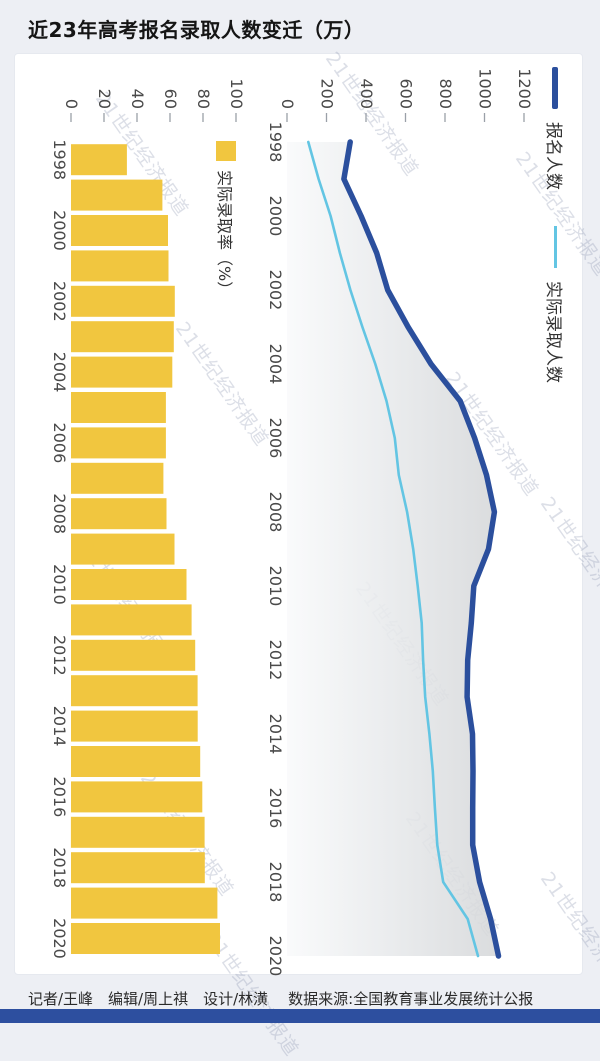  Describe the element at coordinates (275, 660) in the screenshot. I see `line-year-label: 2012` at that location.